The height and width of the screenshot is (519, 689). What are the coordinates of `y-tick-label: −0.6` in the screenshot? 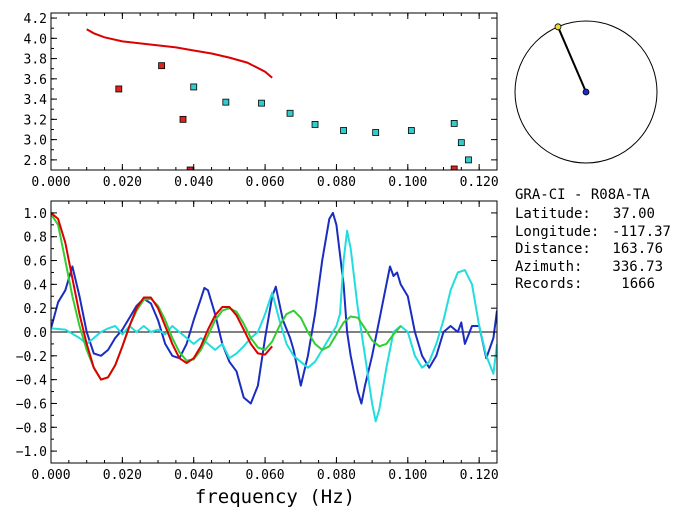 It's located at (31, 404).